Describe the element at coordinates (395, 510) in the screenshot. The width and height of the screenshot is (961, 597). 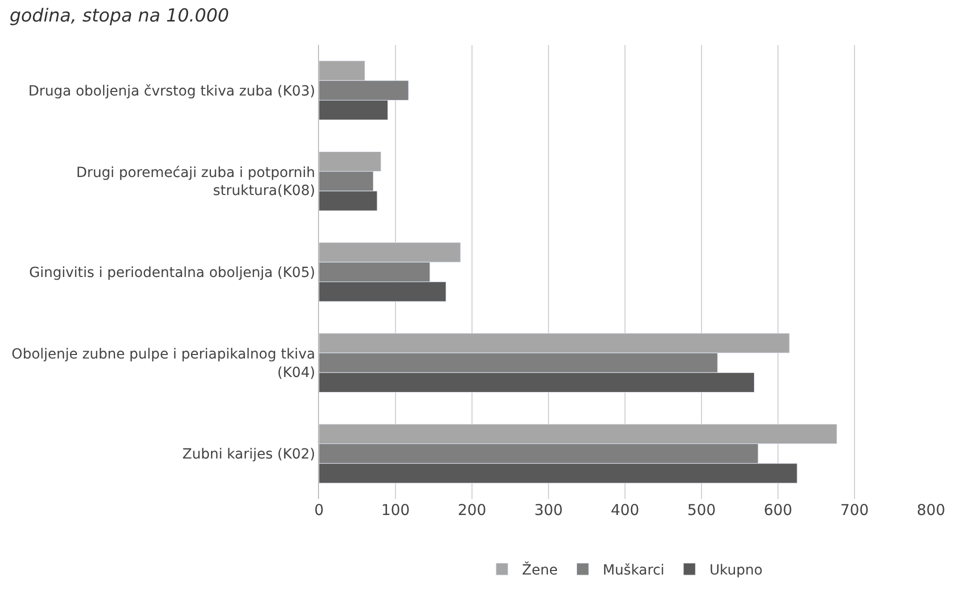
I see `x-tick-label: 100` at that location.